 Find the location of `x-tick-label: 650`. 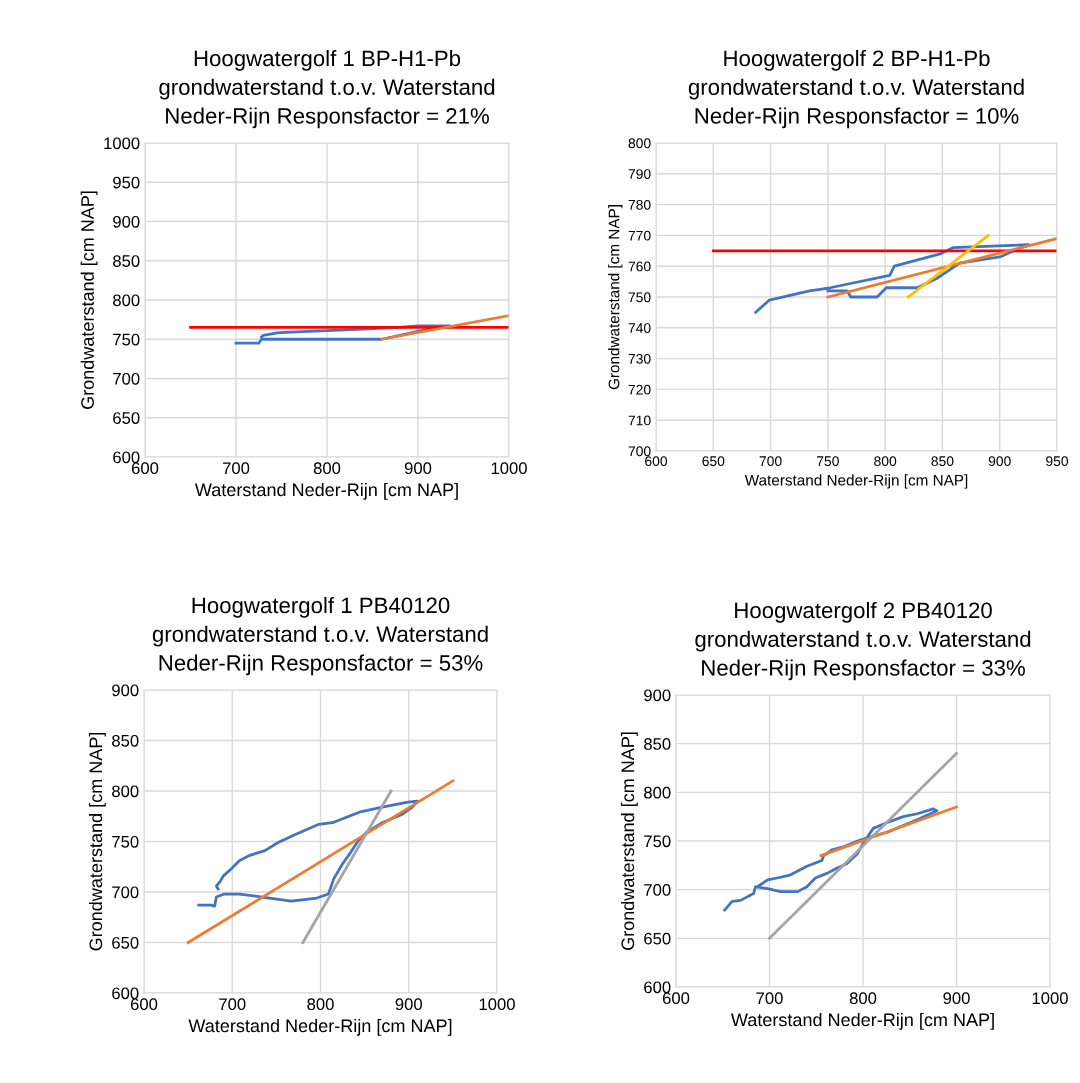

x-tick-label: 650 is located at coordinates (713, 461).